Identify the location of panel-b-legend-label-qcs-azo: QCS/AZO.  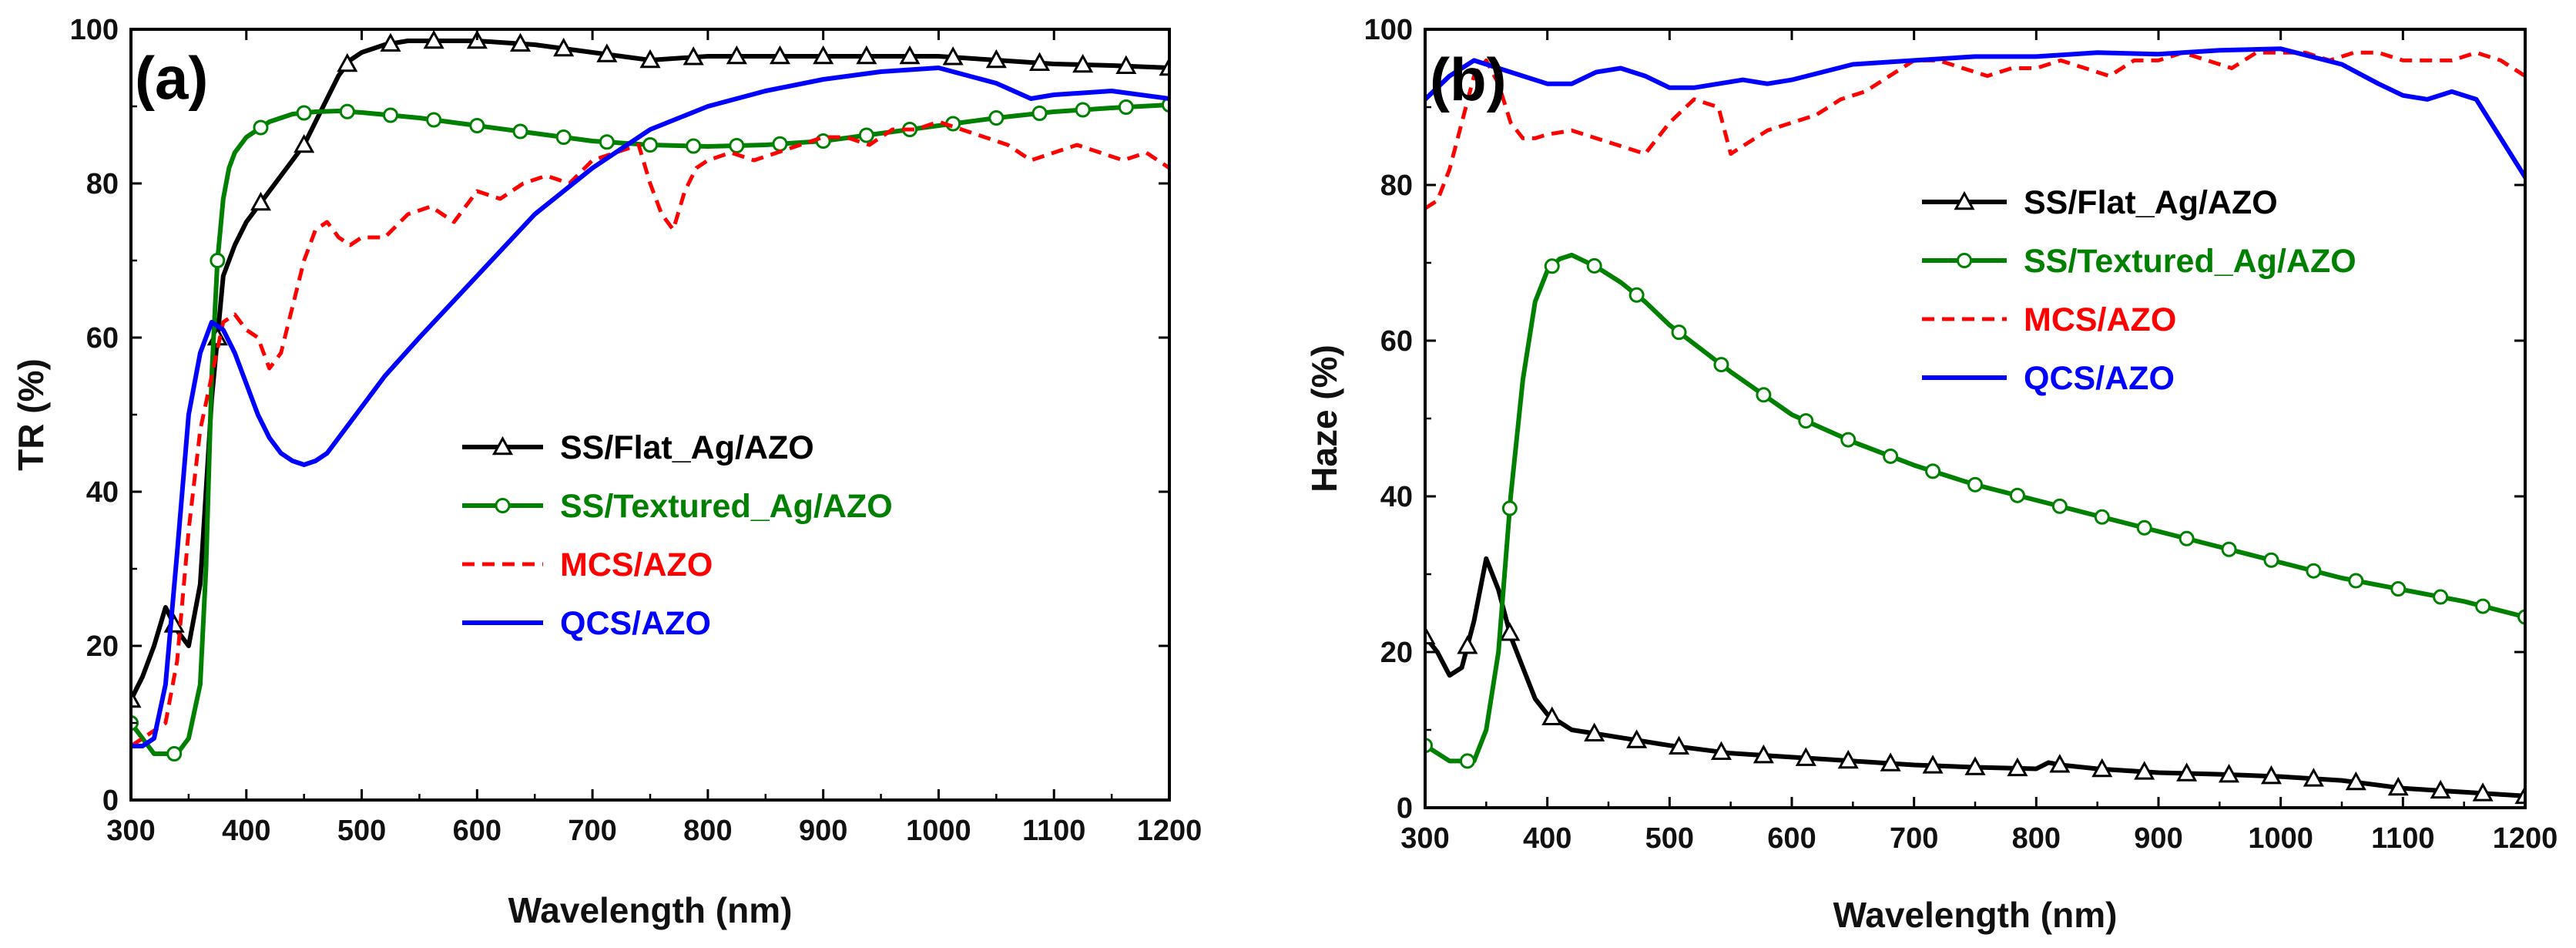
(2099, 378).